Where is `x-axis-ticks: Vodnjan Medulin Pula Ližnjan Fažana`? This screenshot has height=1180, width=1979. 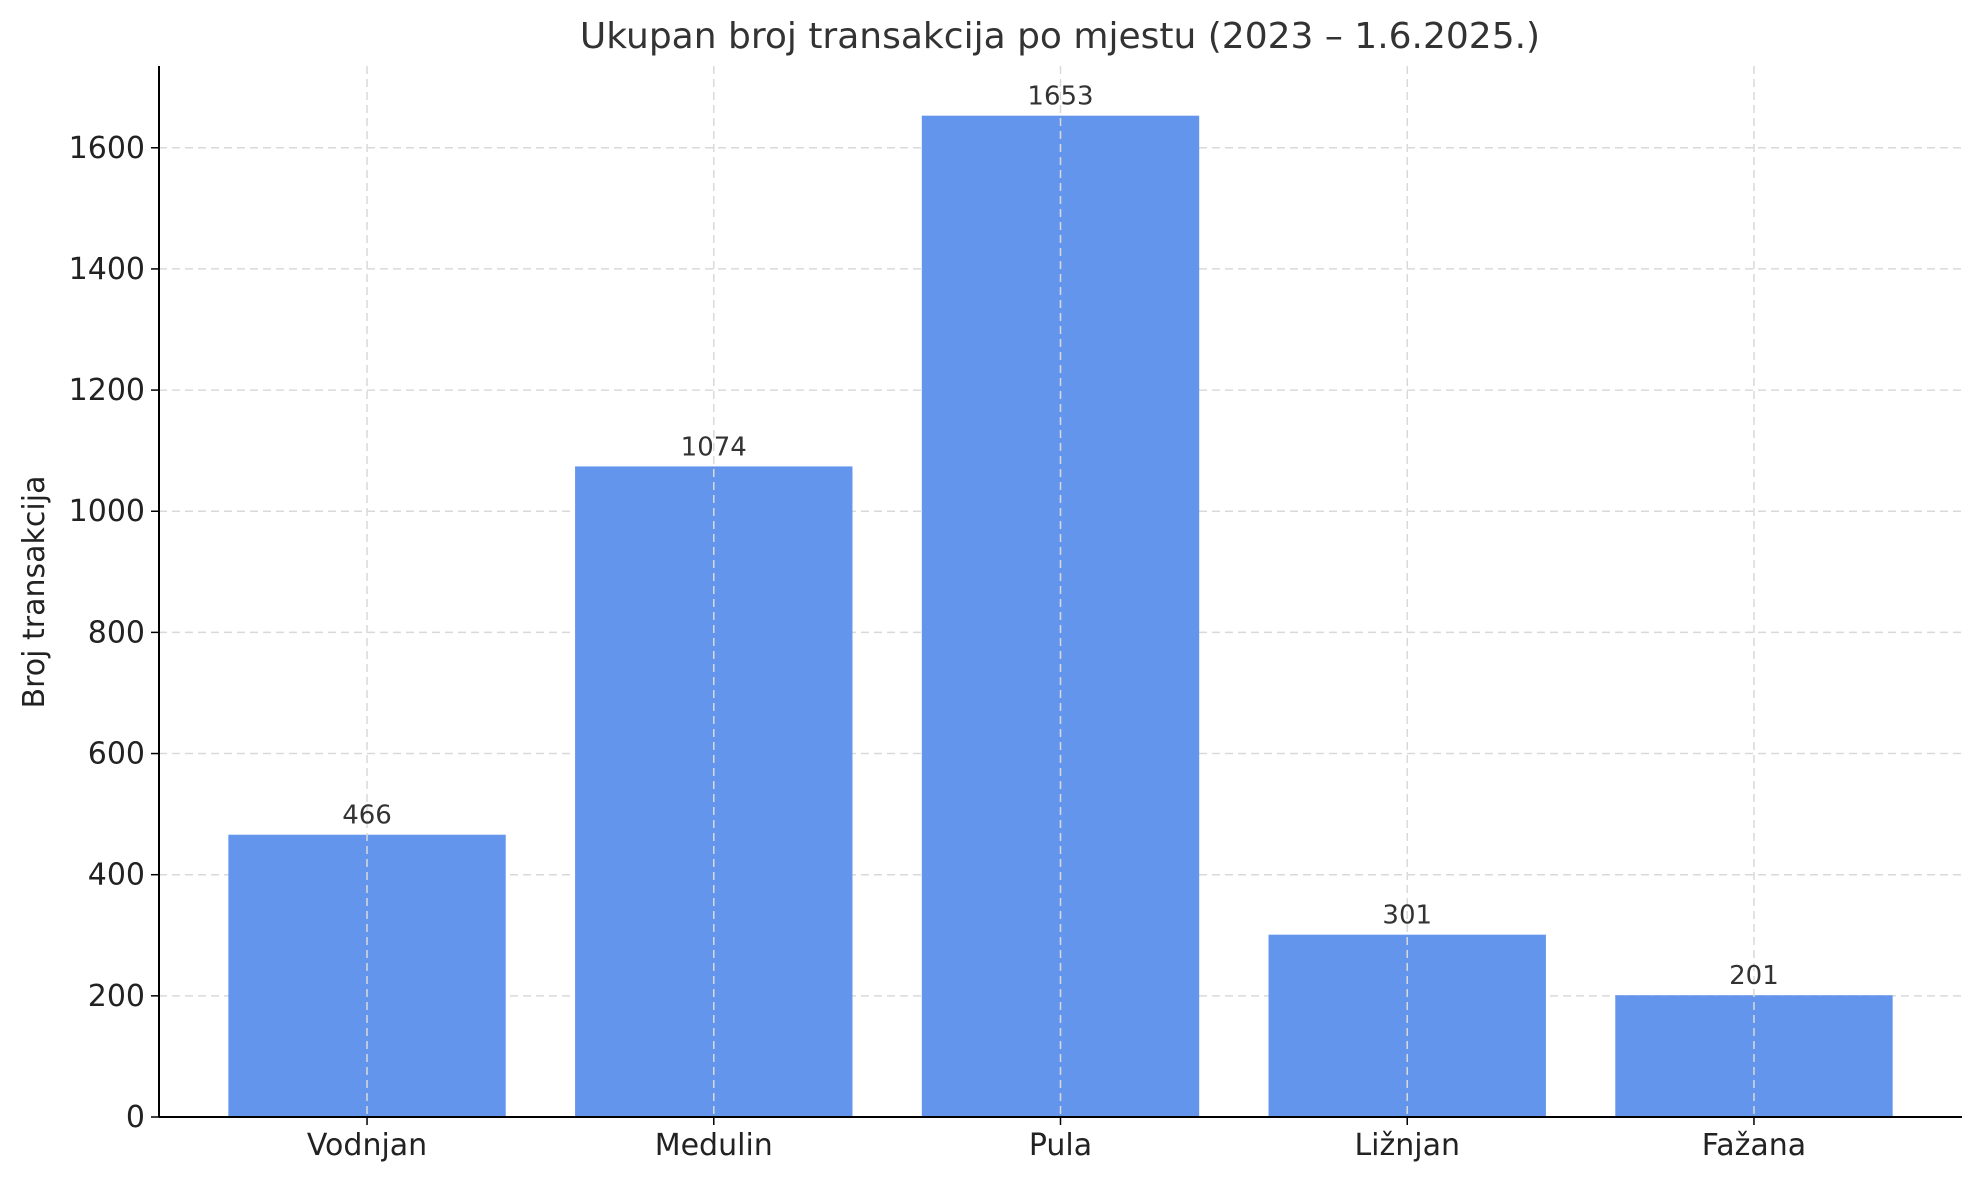 x-axis-ticks: Vodnjan Medulin Pula Ližnjan Fažana is located at coordinates (1056, 1140).